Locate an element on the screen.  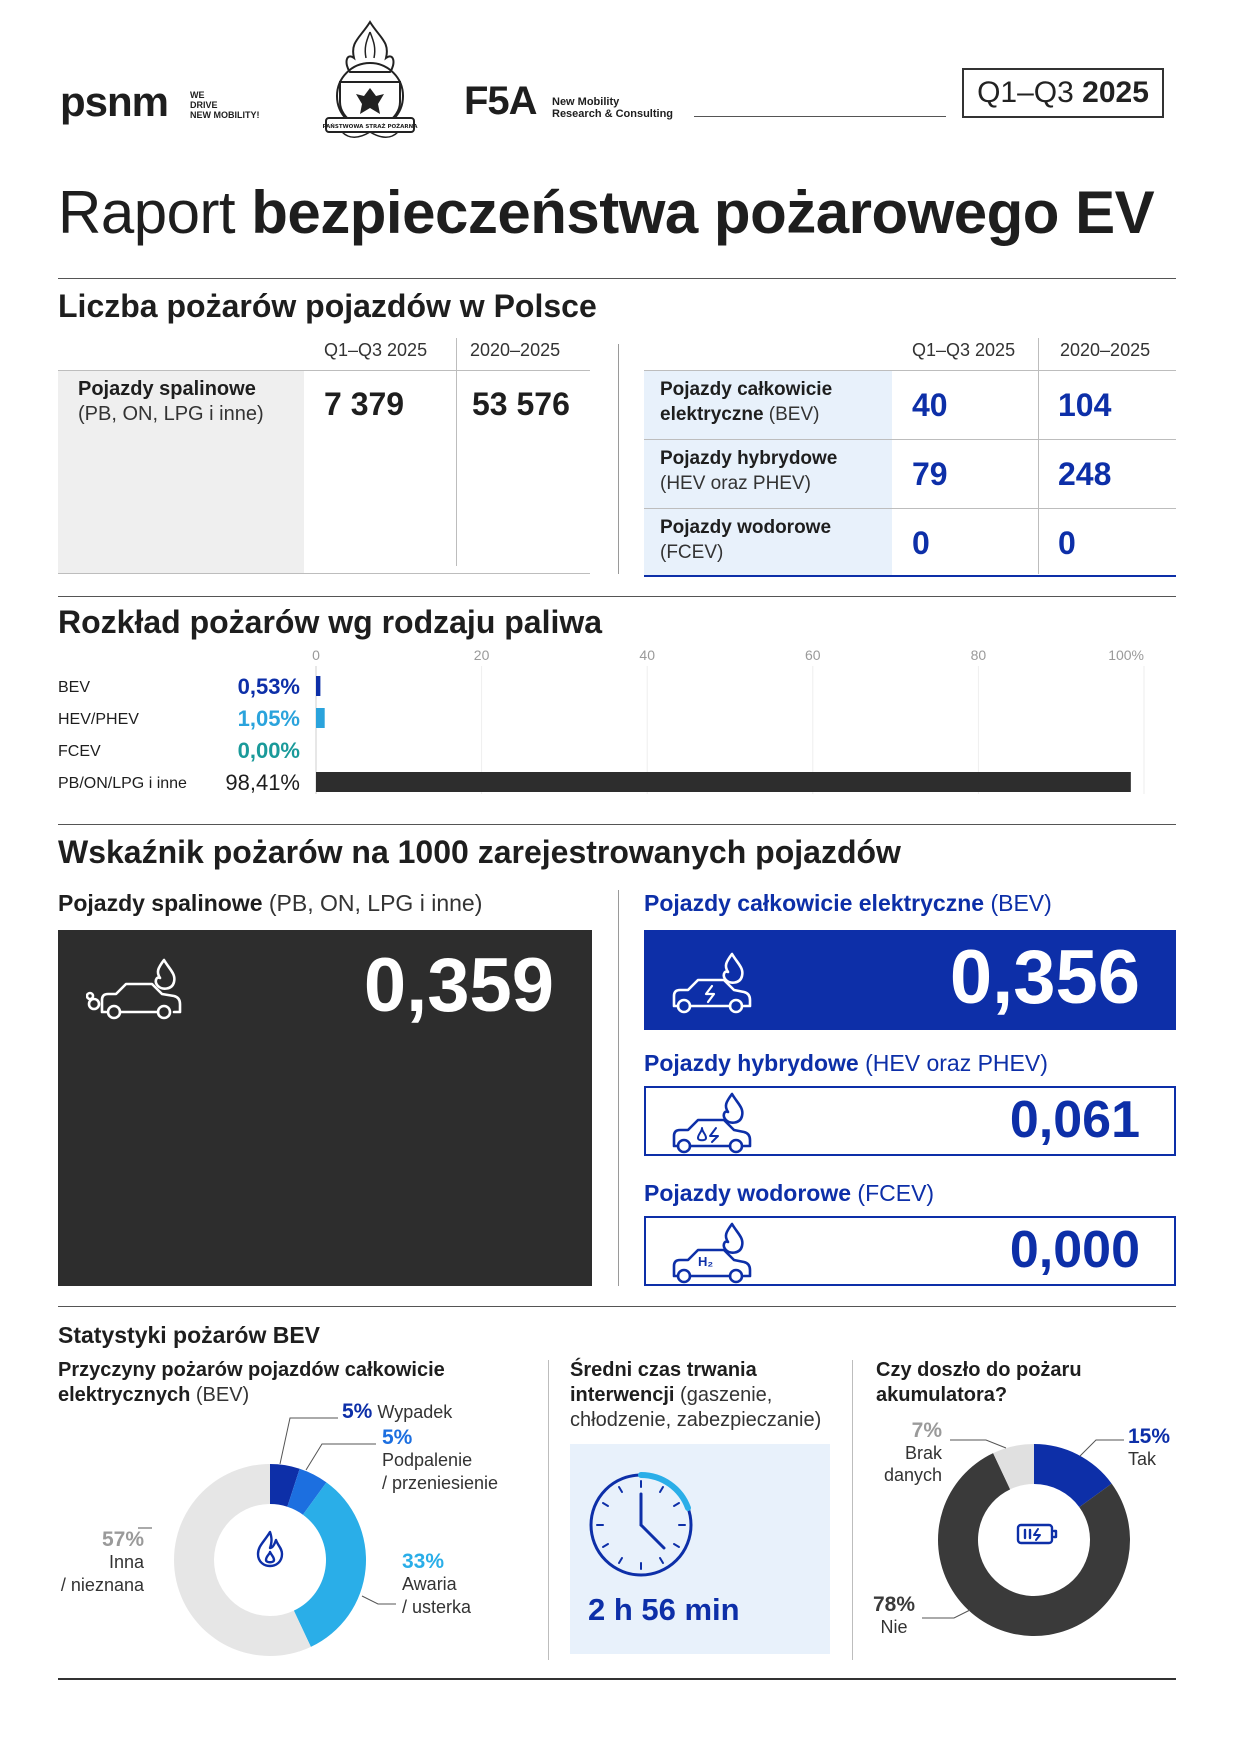
duration-title-2: interwencji is located at coordinates (622, 1395).